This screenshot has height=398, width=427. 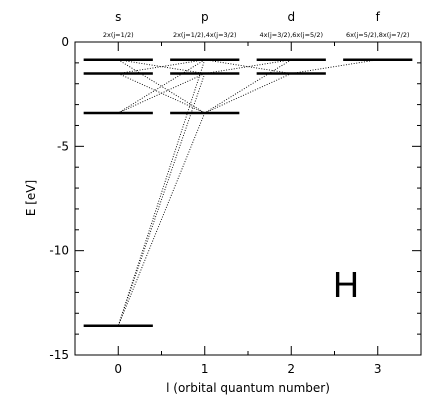 What do you see at coordinates (118, 35) in the screenshot?
I see `column-subheader: 2x(j=1/2)` at bounding box center [118, 35].